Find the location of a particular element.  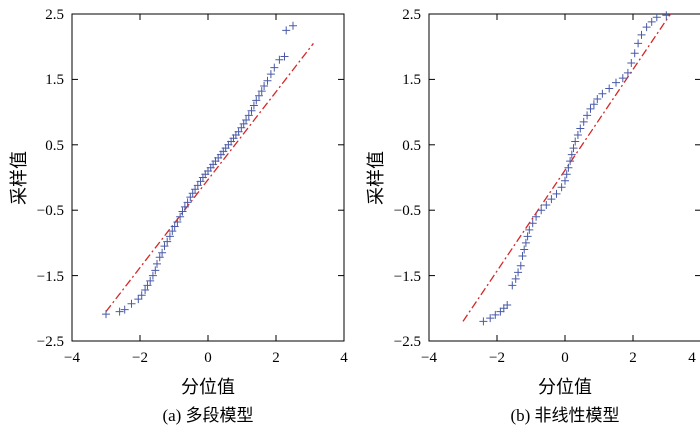

x-tick-label-a-4: 4 is located at coordinates (344, 358).